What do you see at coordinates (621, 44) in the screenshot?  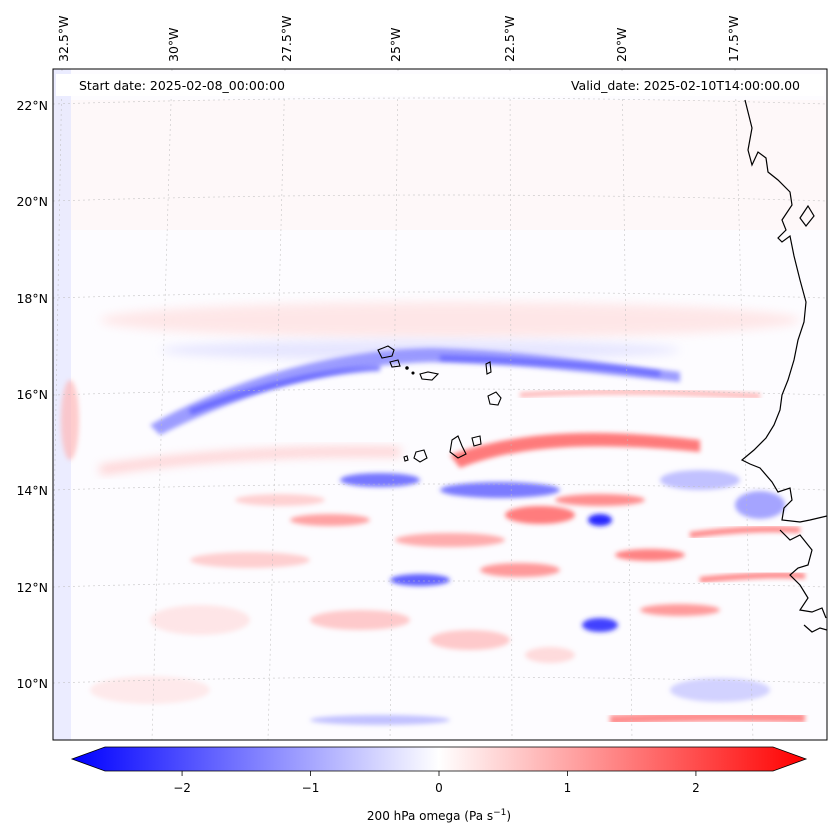 I see `lon-label: 20°W` at bounding box center [621, 44].